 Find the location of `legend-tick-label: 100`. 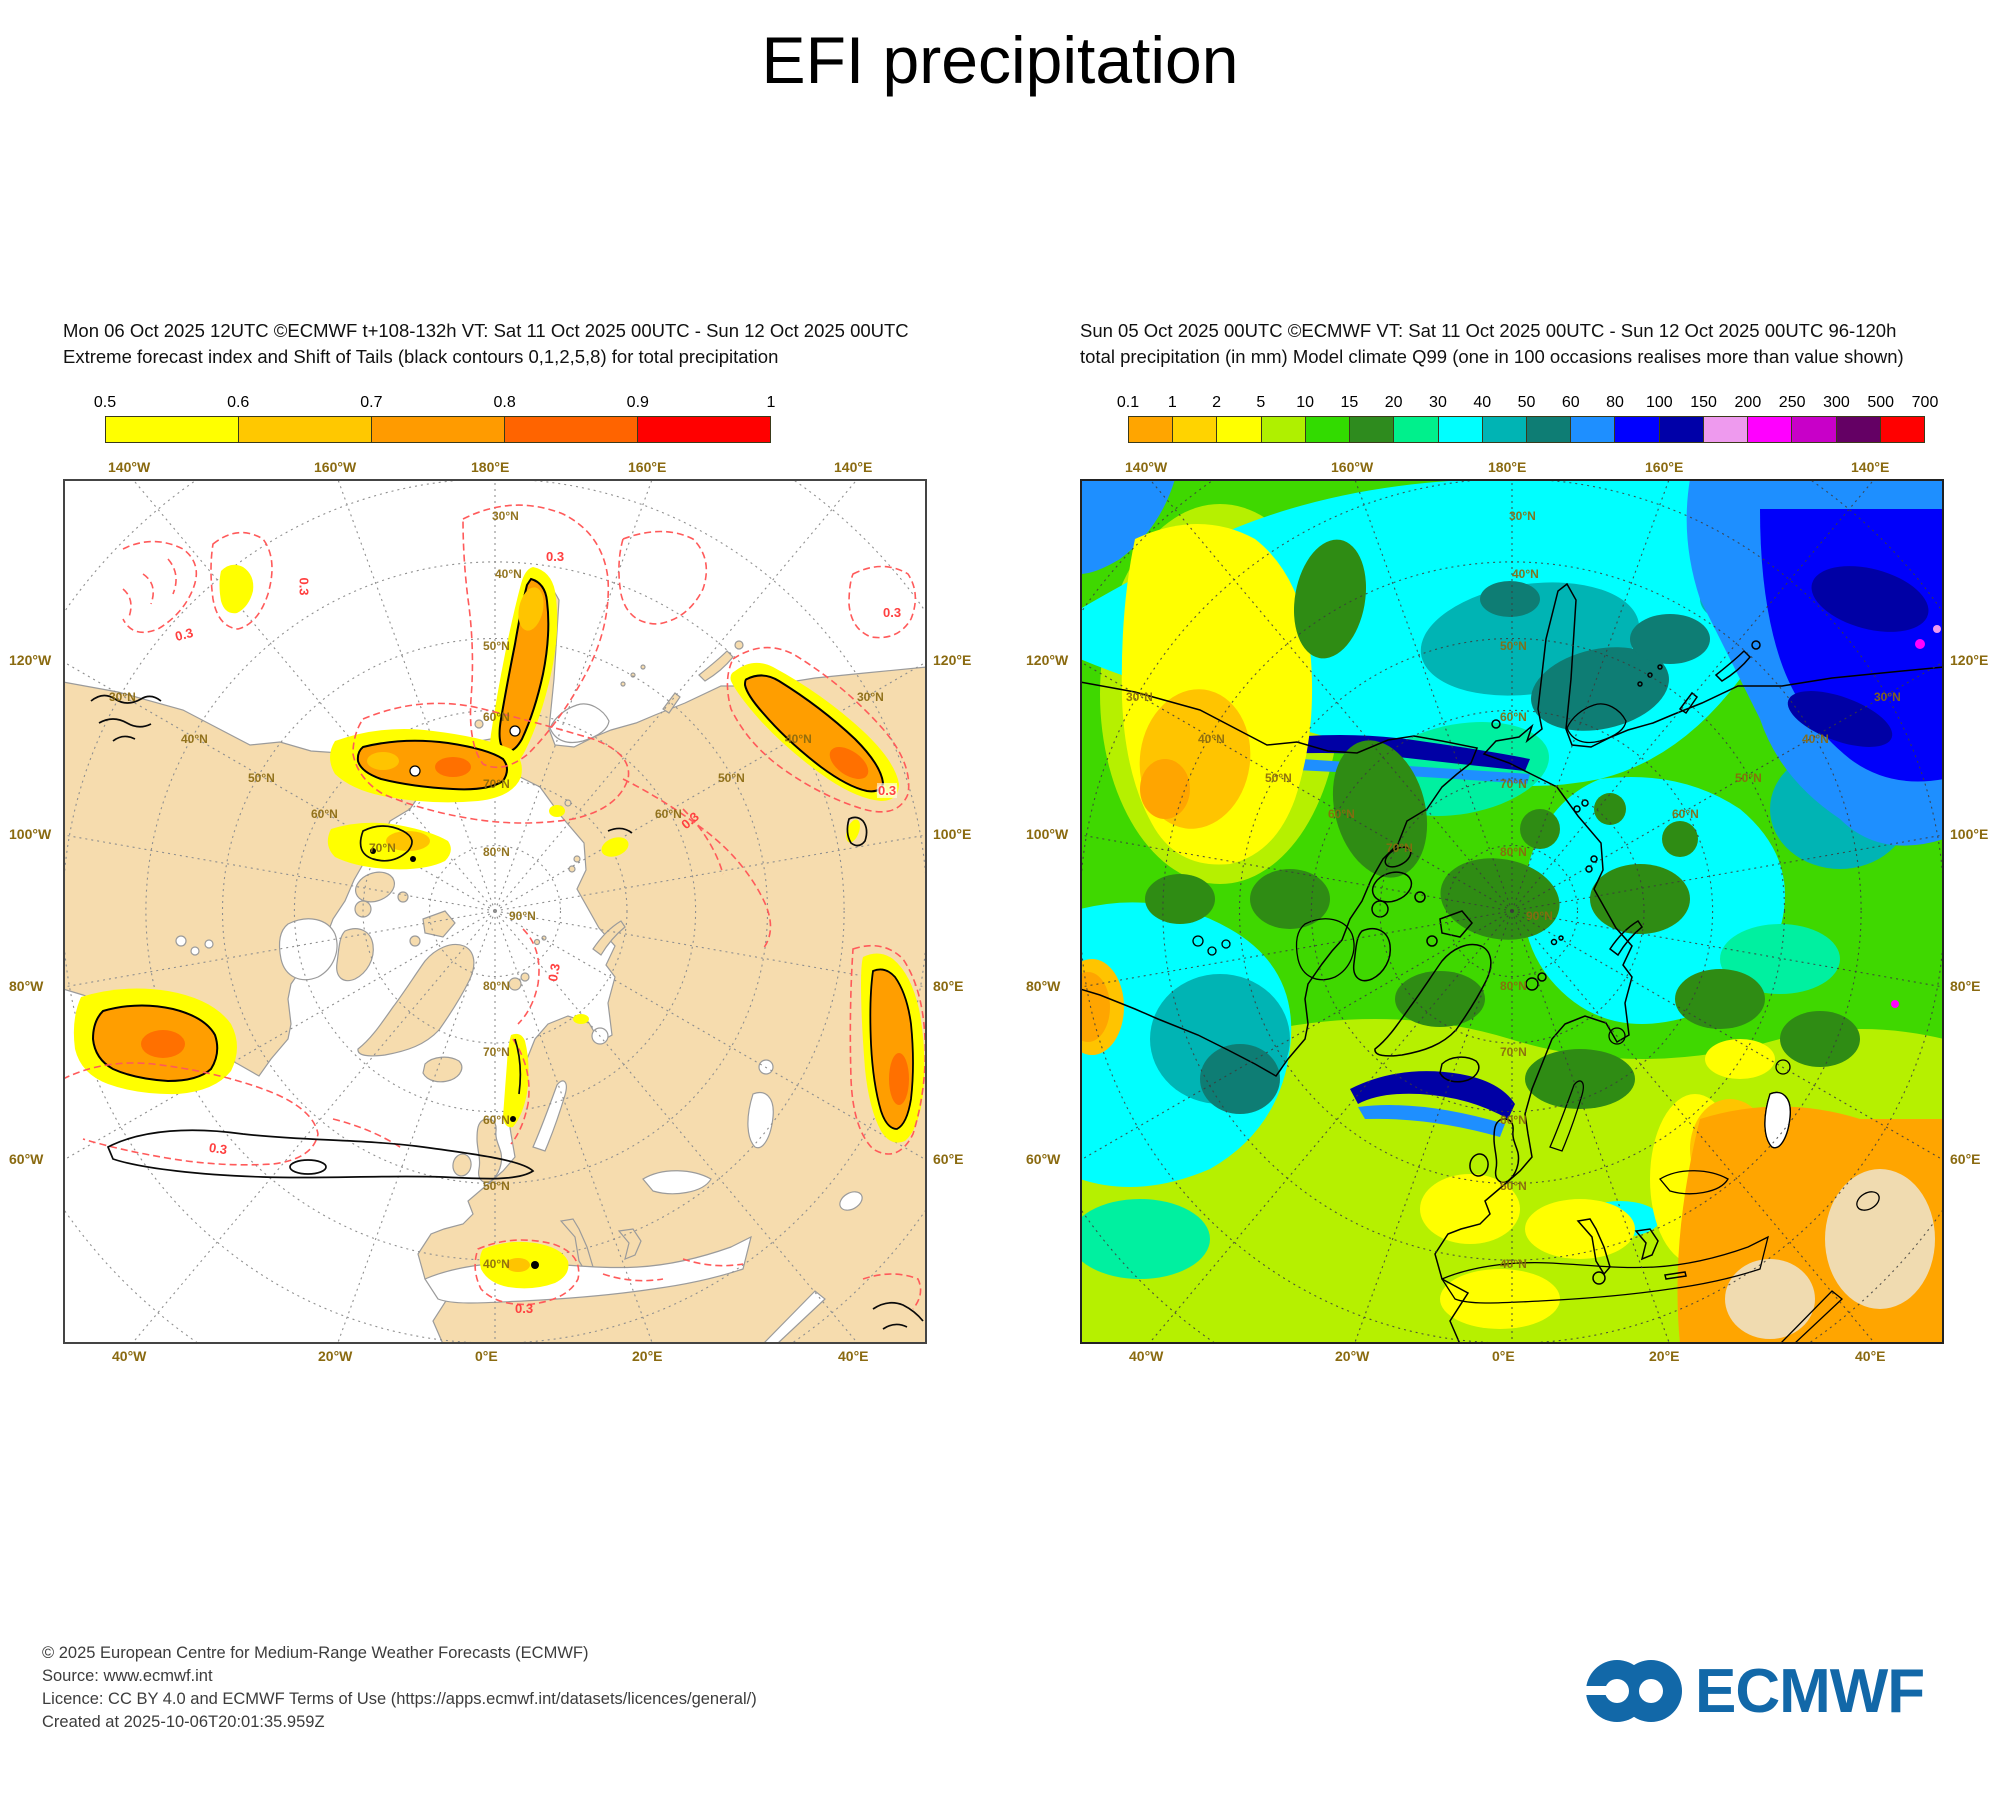

legend-tick-label: 100 is located at coordinates (1659, 402).